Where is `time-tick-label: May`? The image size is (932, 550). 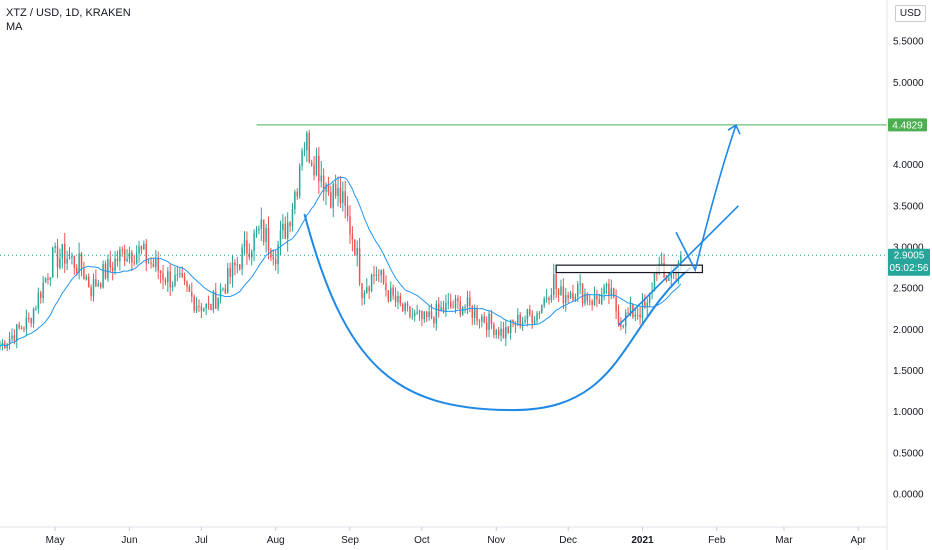
time-tick-label: May is located at coordinates (55, 540).